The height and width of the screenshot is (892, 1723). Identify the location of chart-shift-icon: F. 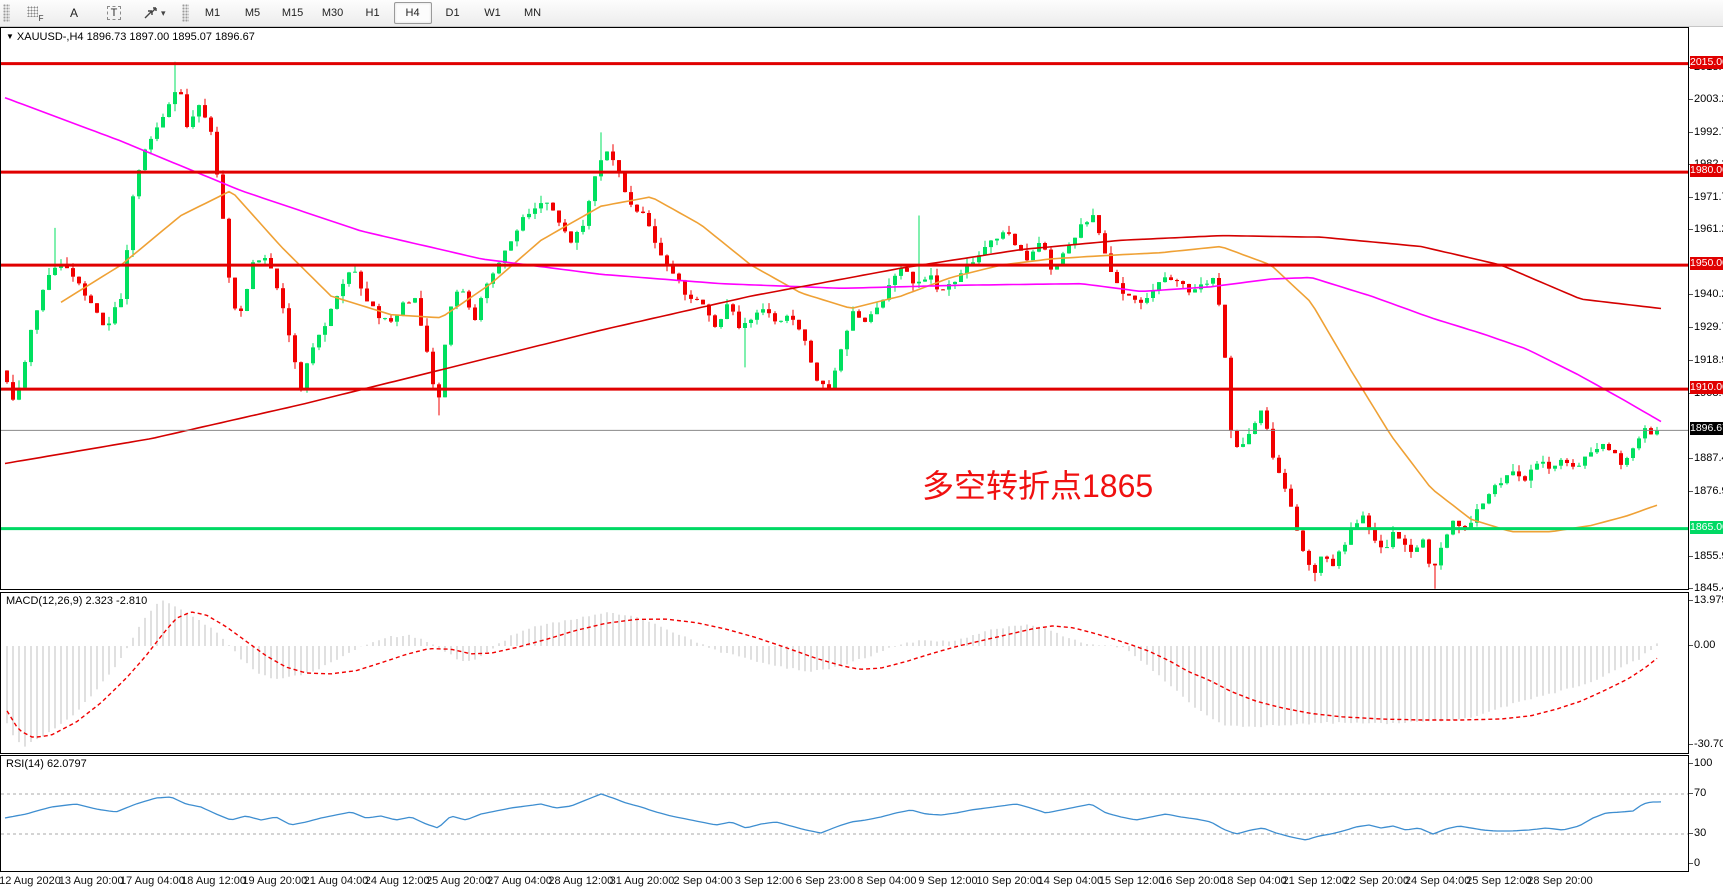
(35, 14).